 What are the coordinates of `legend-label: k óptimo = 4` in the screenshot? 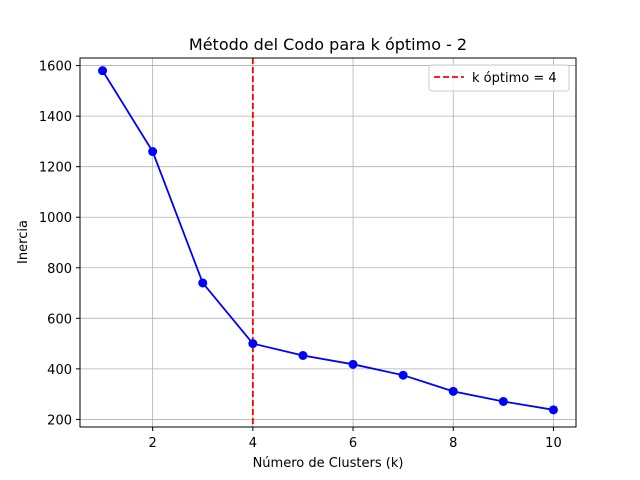 It's located at (514, 78).